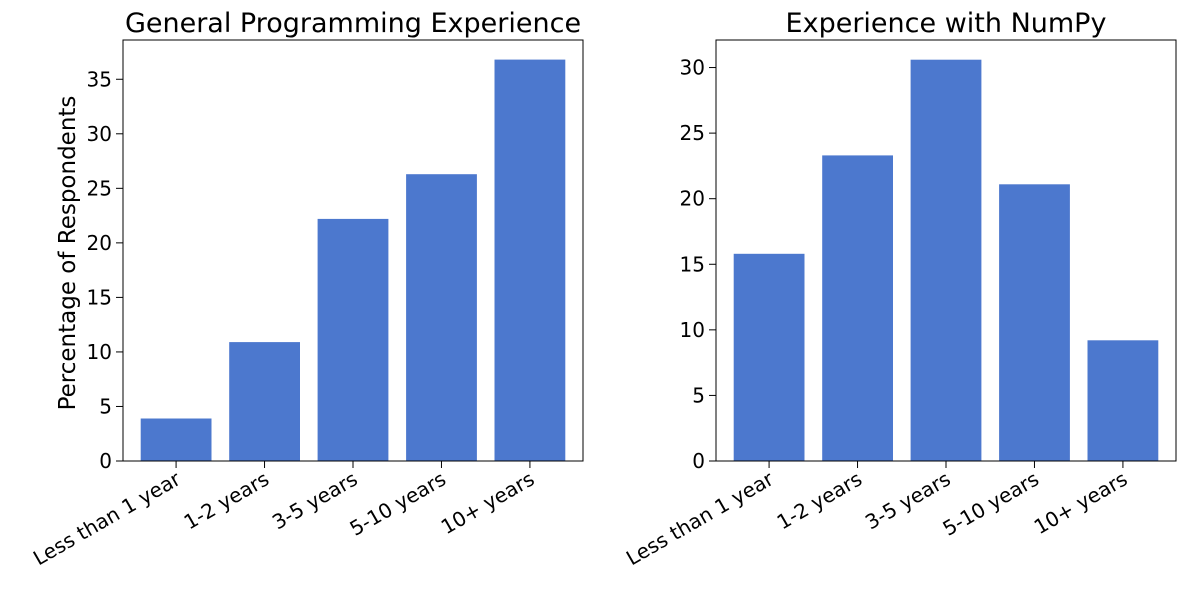  I want to click on chart-title: General Programming Experience, so click(353, 23).